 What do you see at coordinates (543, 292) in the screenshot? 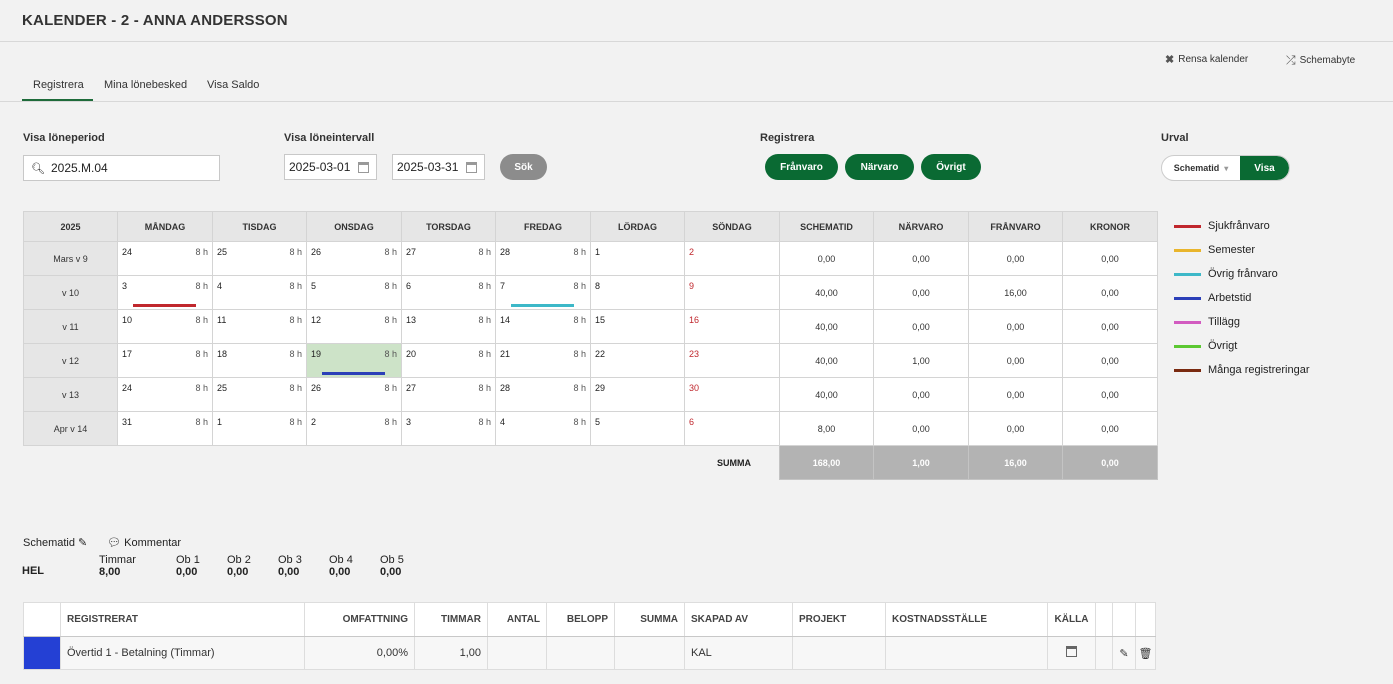
I see `day-cell: 7 8 h` at bounding box center [543, 292].